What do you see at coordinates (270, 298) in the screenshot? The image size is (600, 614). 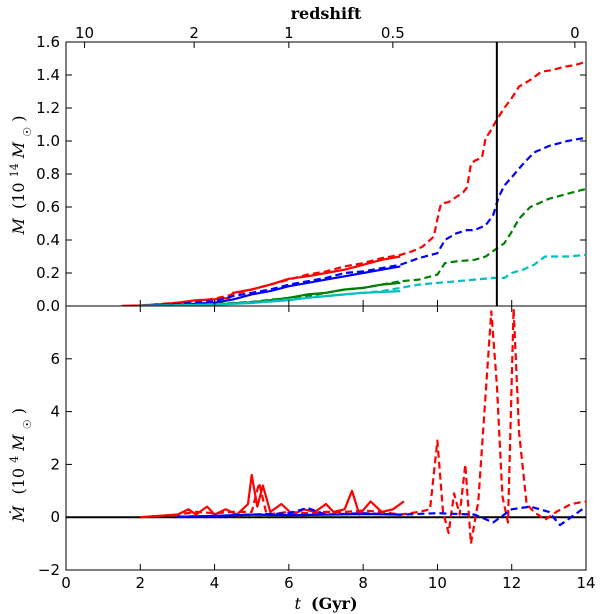 I see `series-line-cyan-solid` at bounding box center [270, 298].